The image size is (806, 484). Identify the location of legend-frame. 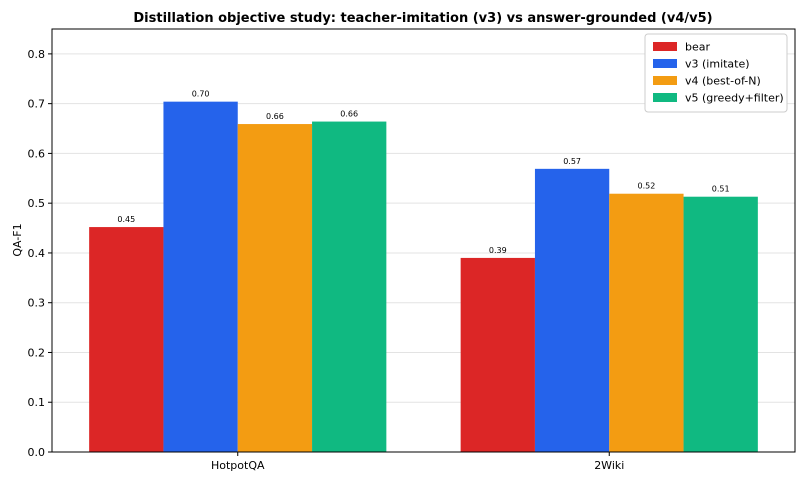
(716, 73).